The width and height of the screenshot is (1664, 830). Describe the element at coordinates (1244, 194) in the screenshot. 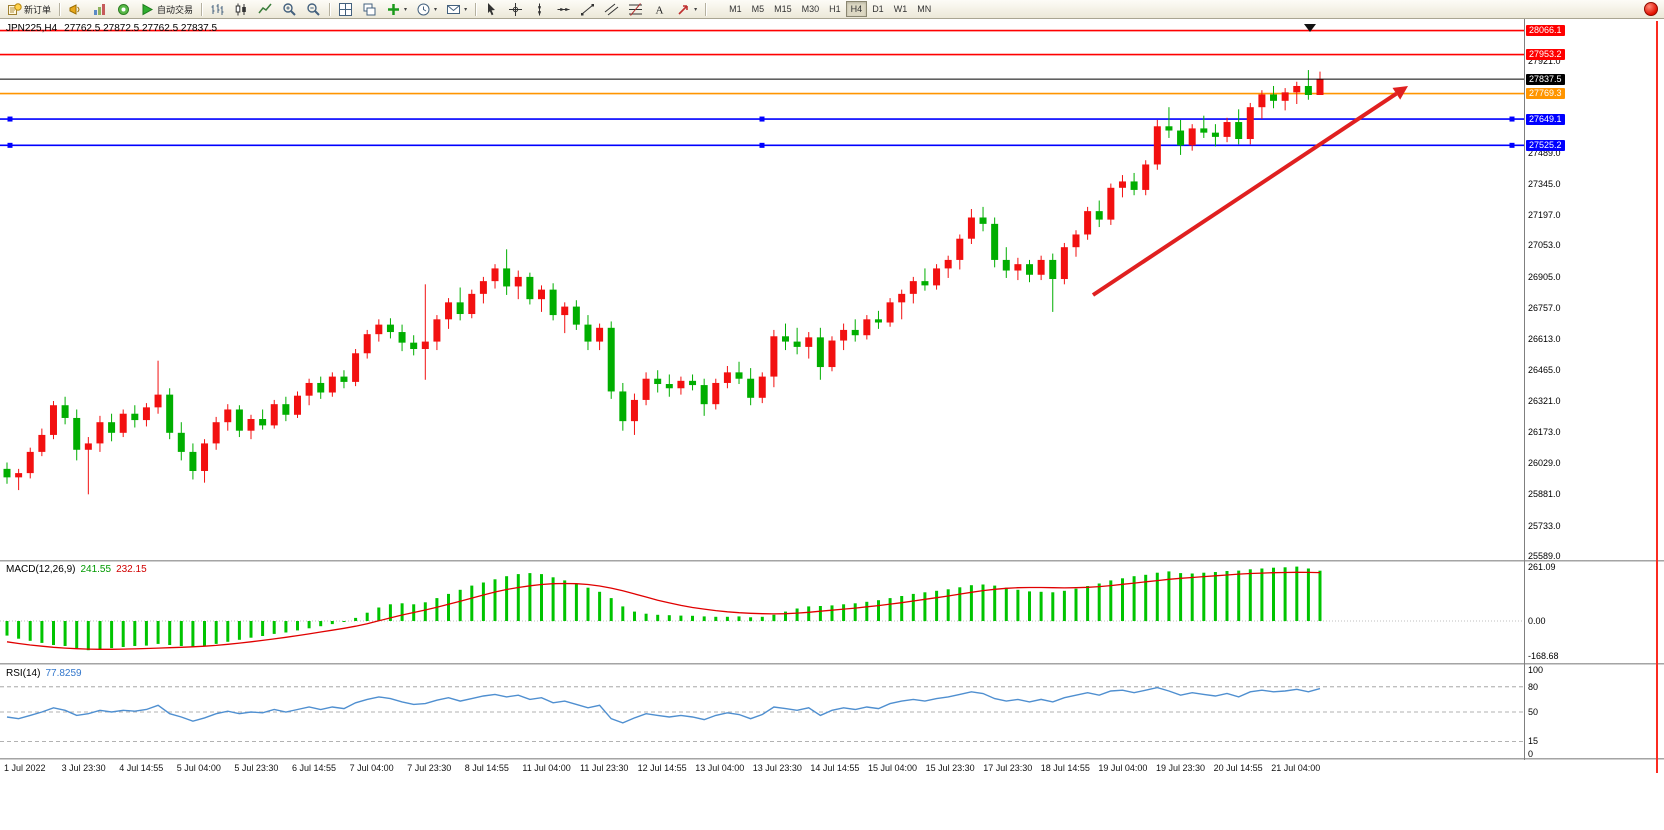

I see `trend-arrow` at that location.